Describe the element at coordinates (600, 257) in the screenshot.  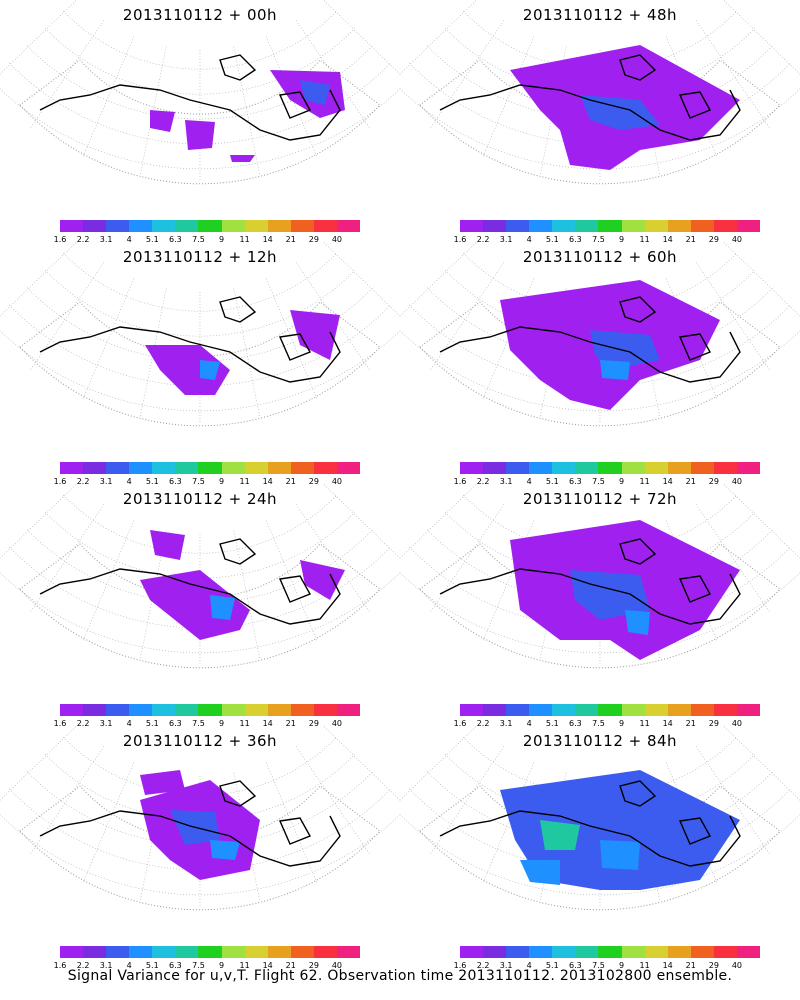
I see `panel-title: 2013110112 + 60h` at that location.